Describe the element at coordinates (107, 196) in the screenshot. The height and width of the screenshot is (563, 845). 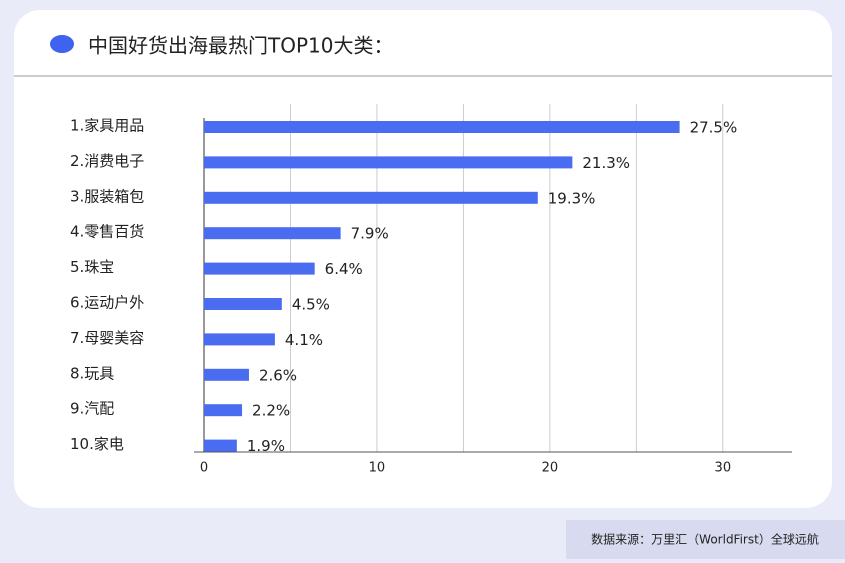
I see `y-tick-label: 3.服装箱包` at that location.